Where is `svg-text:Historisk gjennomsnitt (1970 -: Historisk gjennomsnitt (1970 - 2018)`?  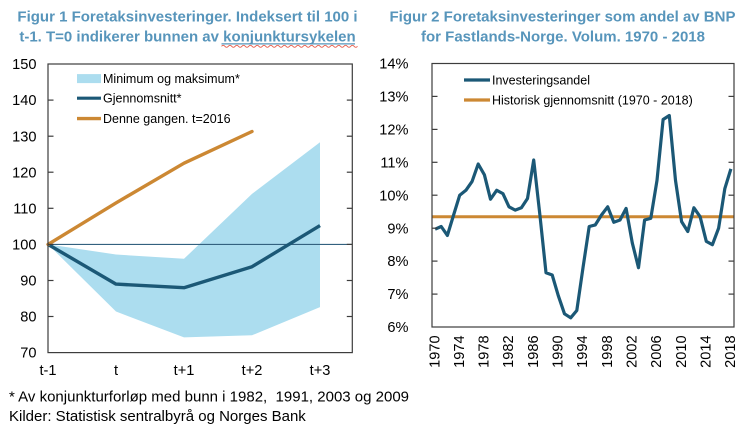 svg-text:Historisk gjennomsnitt (1970 -: Historisk gjennomsnitt (1970 - 2018) is located at coordinates (592, 101).